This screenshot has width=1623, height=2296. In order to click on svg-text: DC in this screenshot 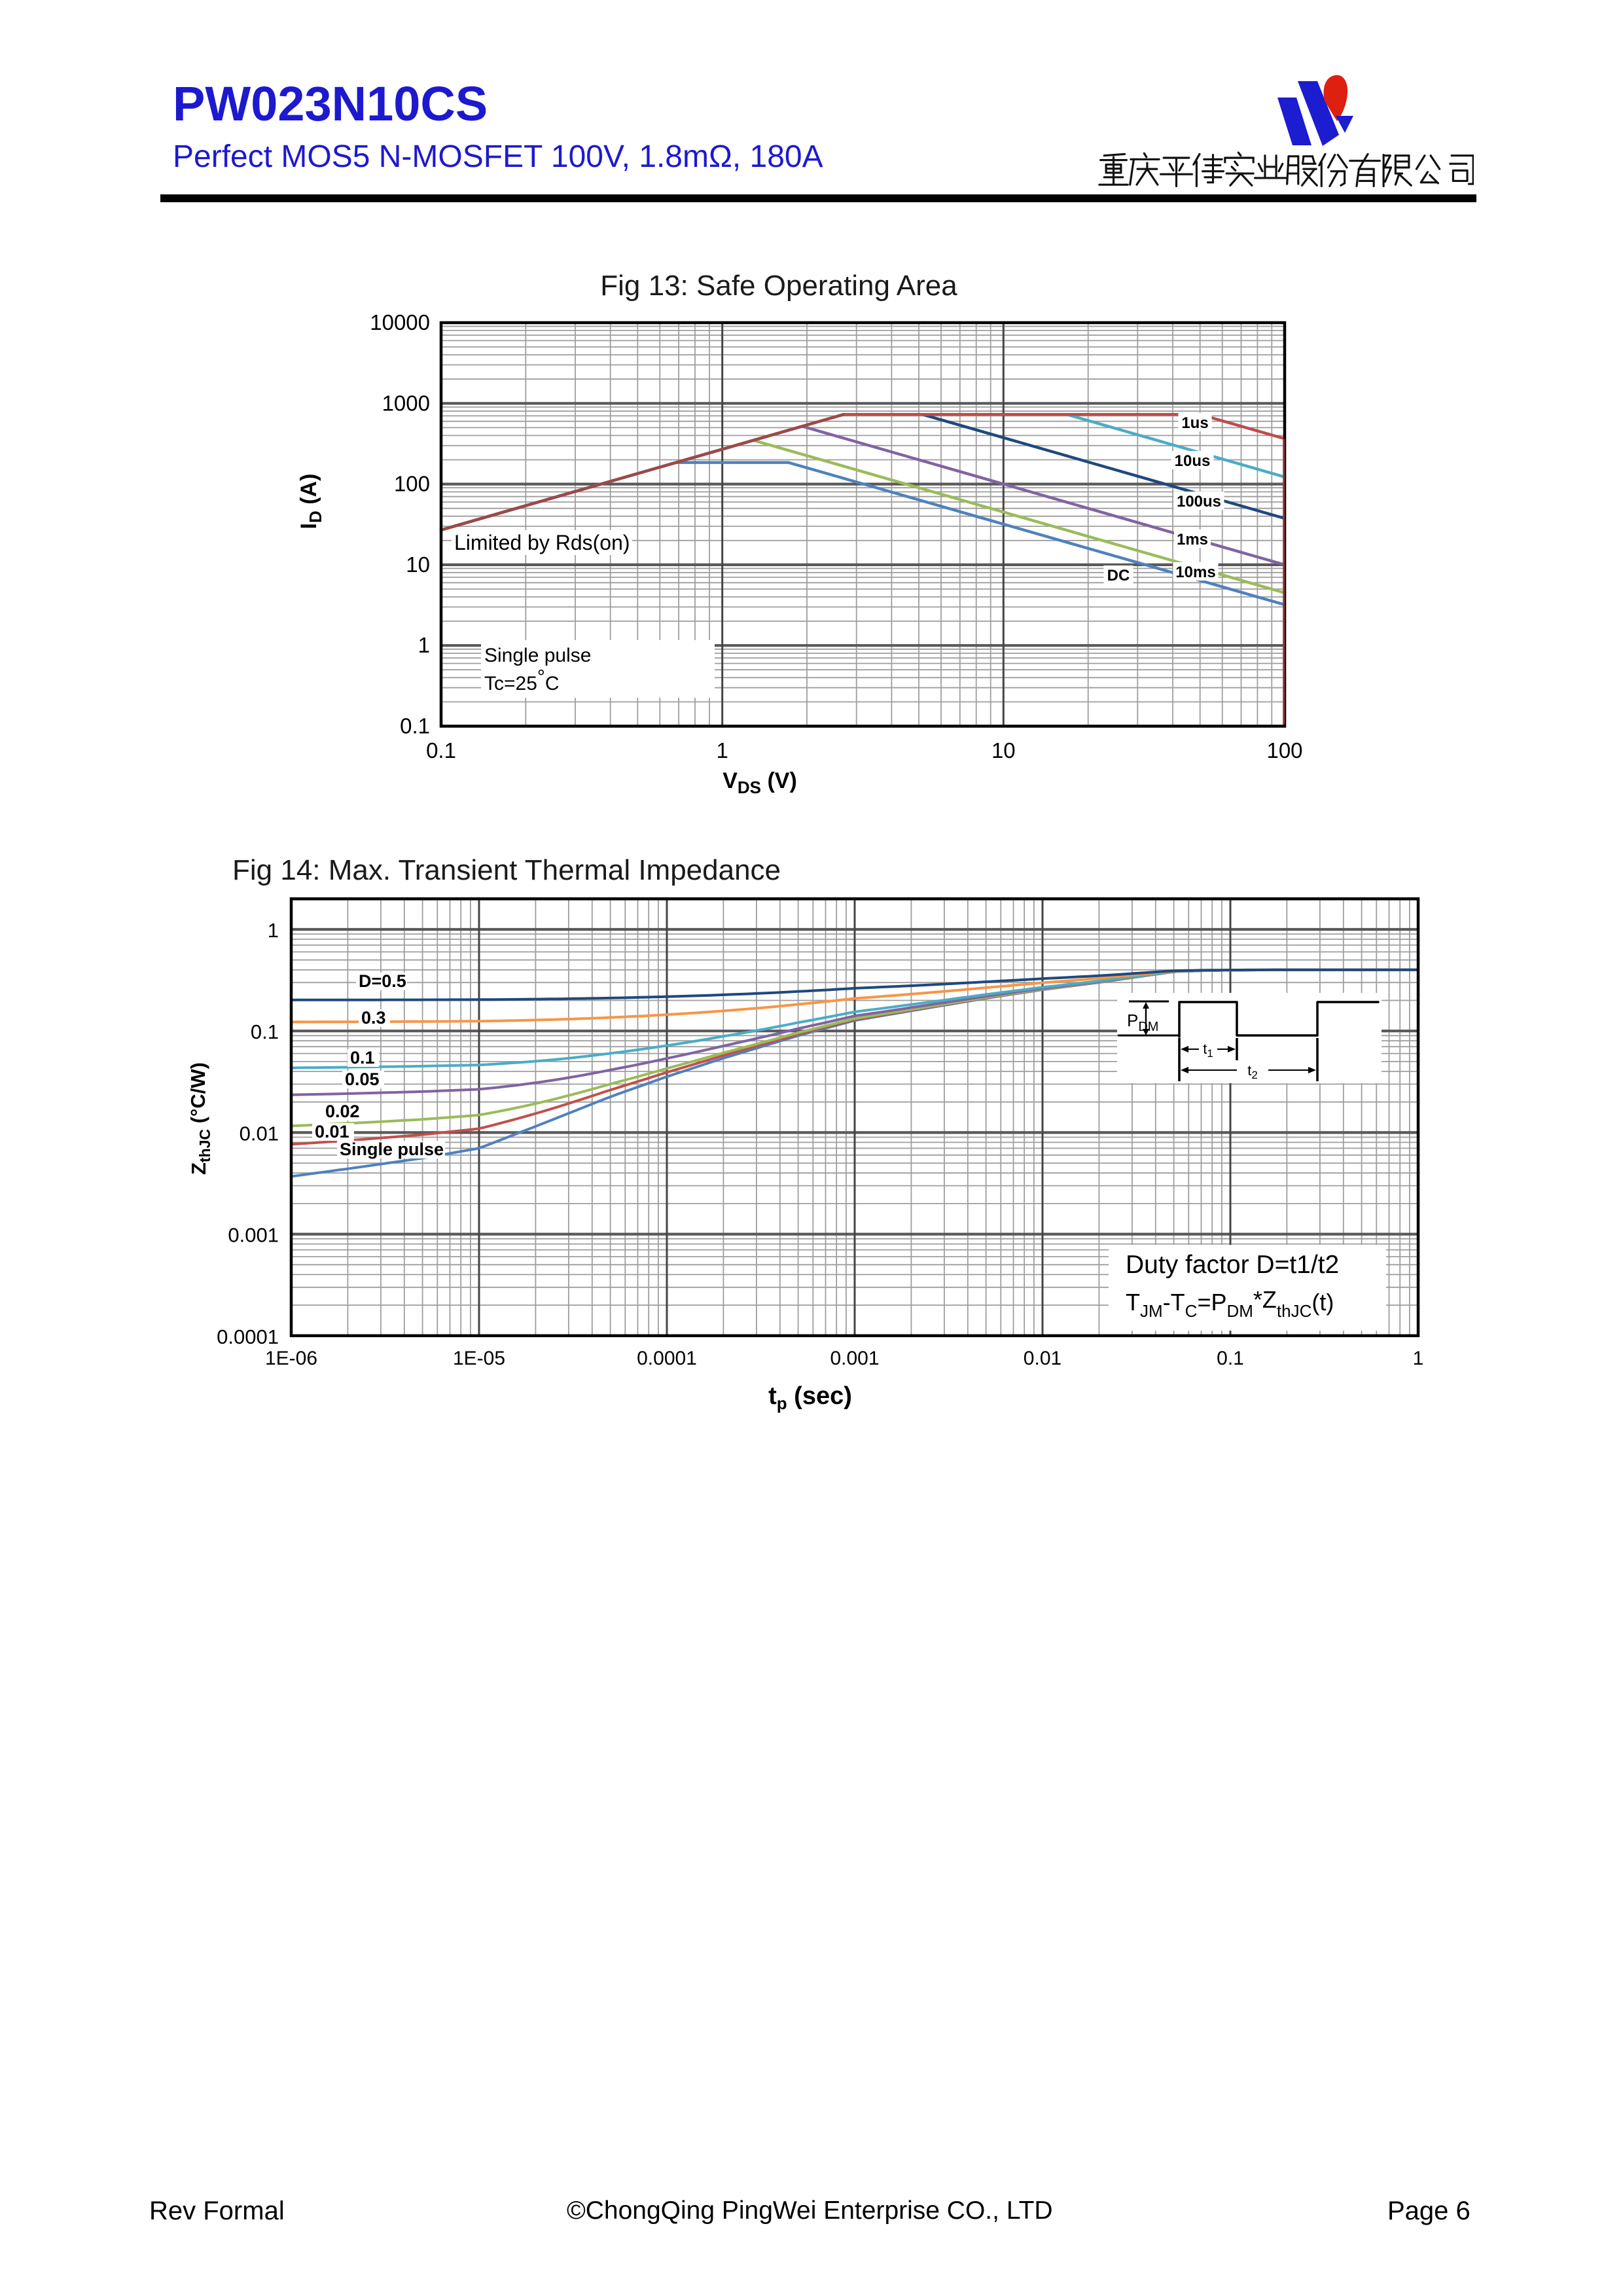, I will do `click(1118, 575)`.